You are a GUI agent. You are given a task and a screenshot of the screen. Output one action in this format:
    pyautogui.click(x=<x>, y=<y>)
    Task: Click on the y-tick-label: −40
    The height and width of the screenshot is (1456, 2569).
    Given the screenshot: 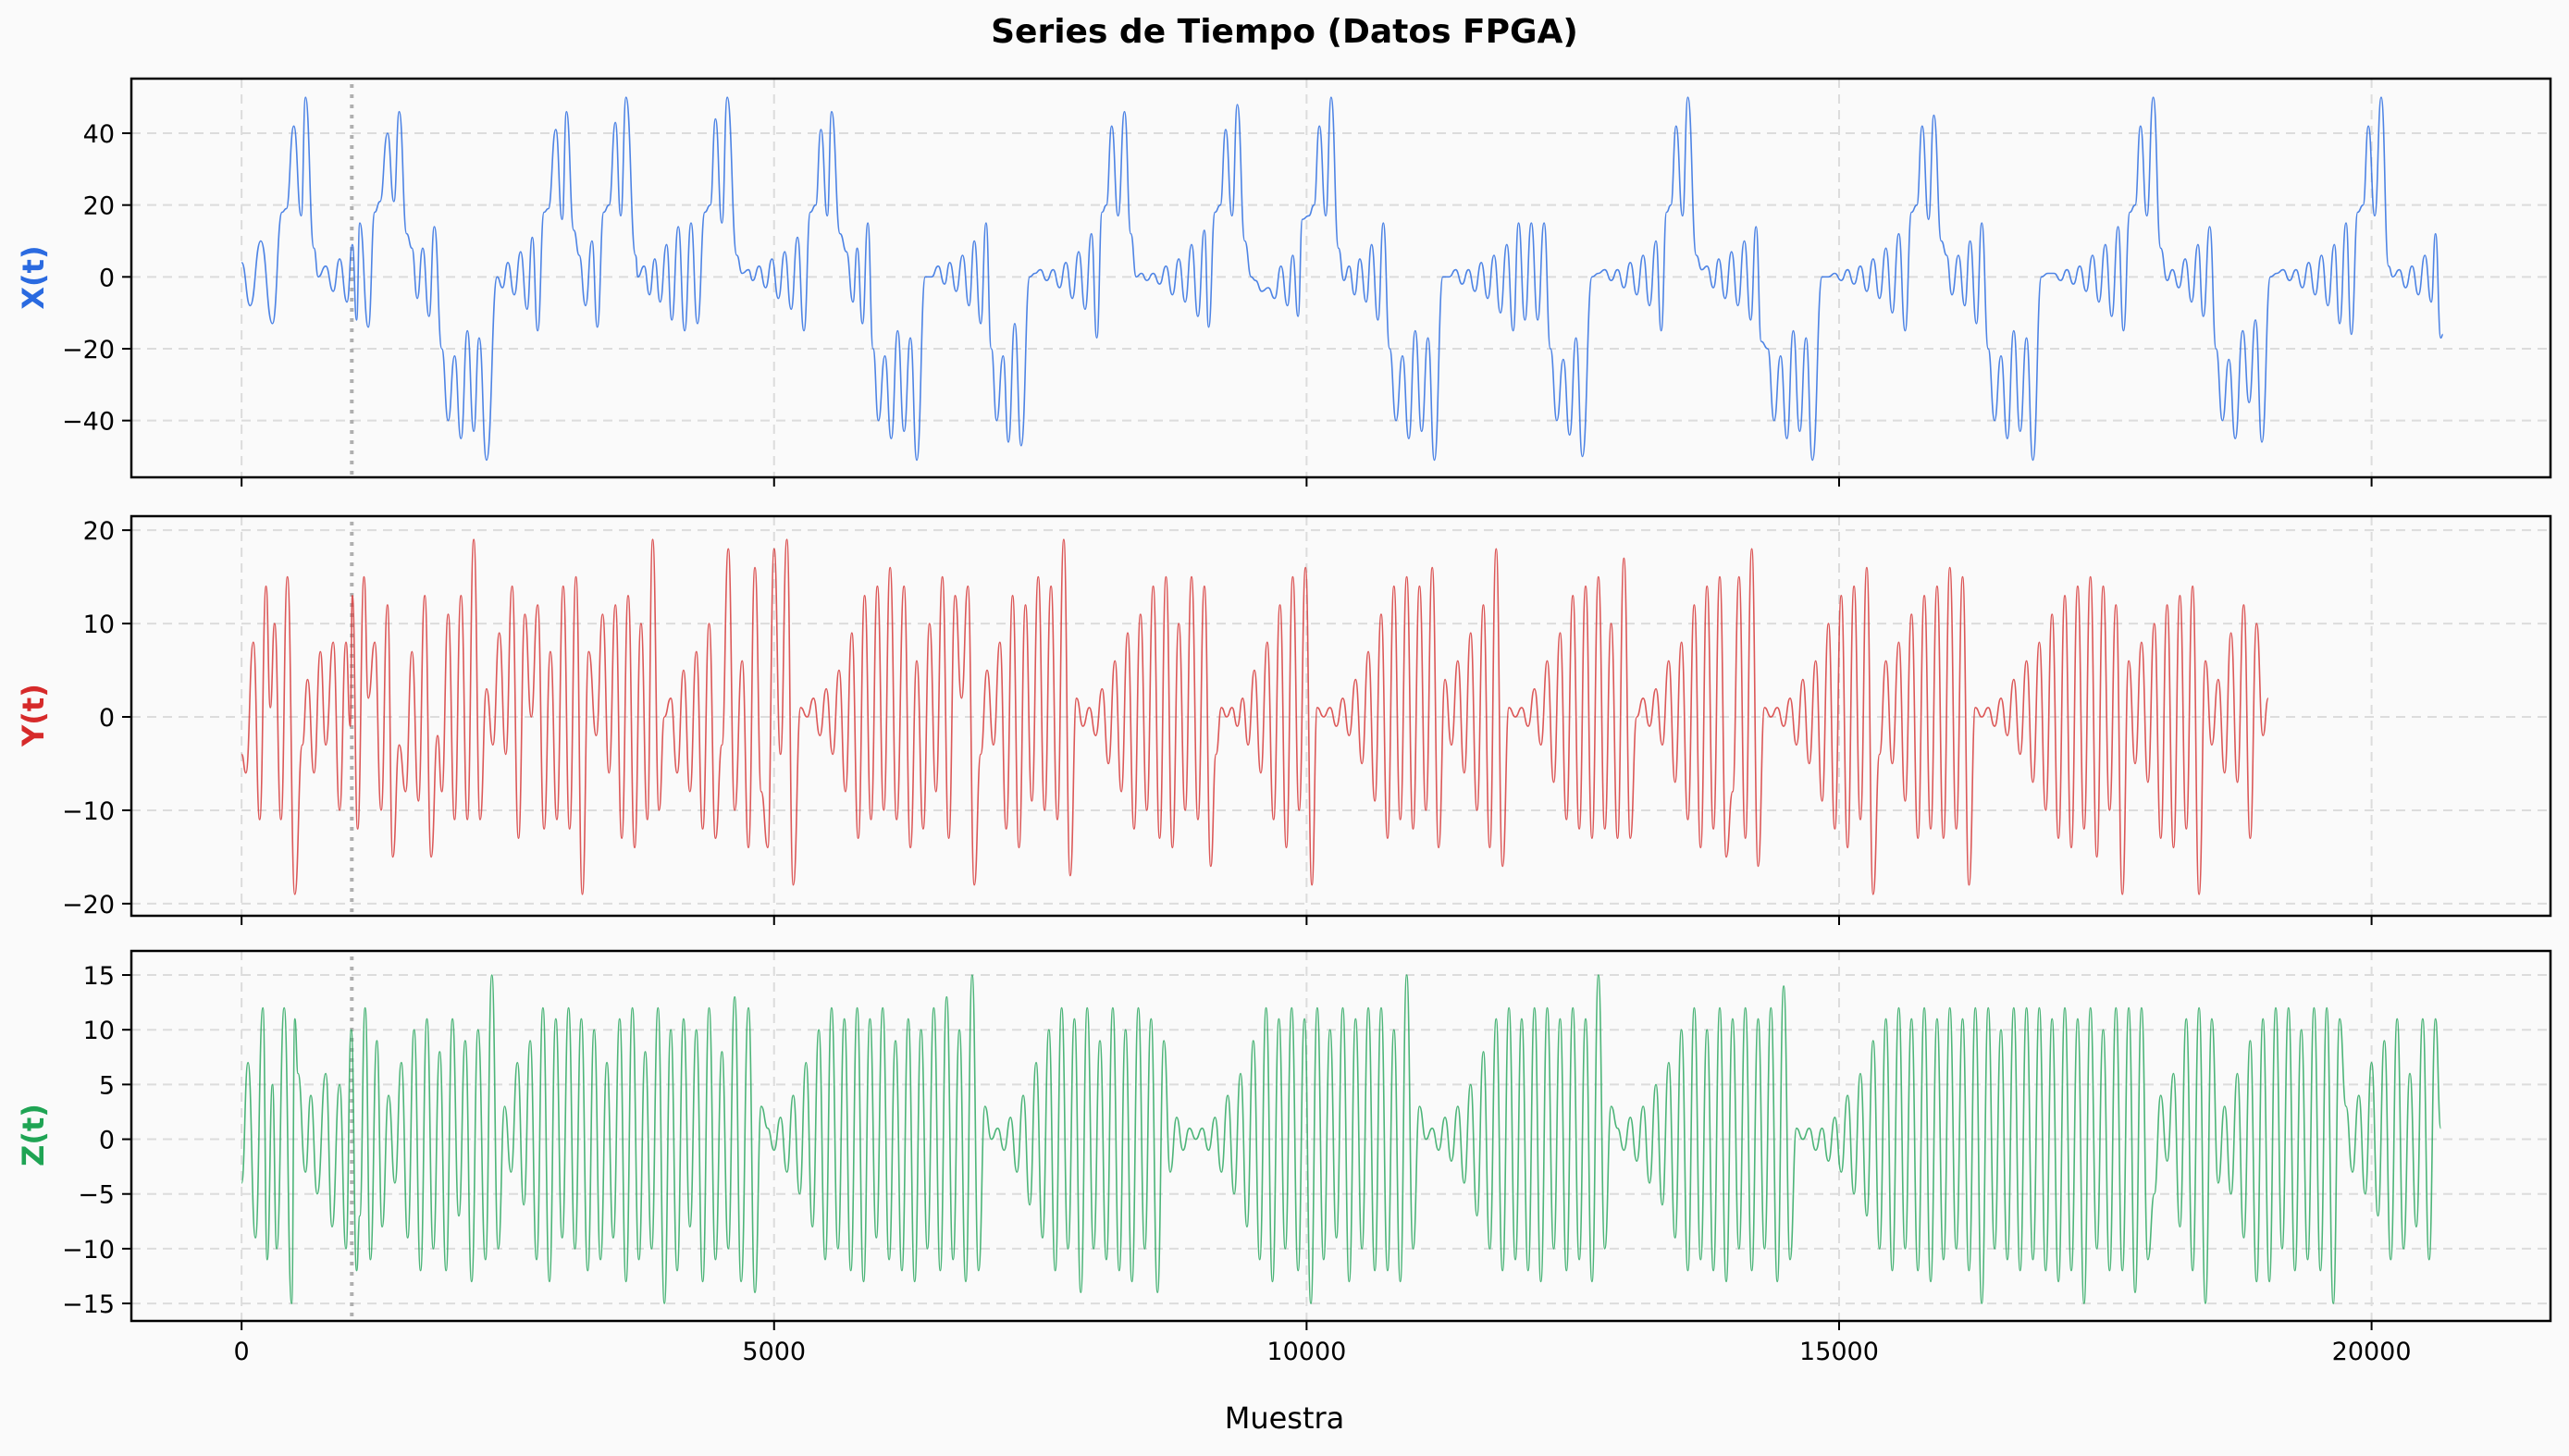 What is the action you would take?
    pyautogui.click(x=89, y=422)
    